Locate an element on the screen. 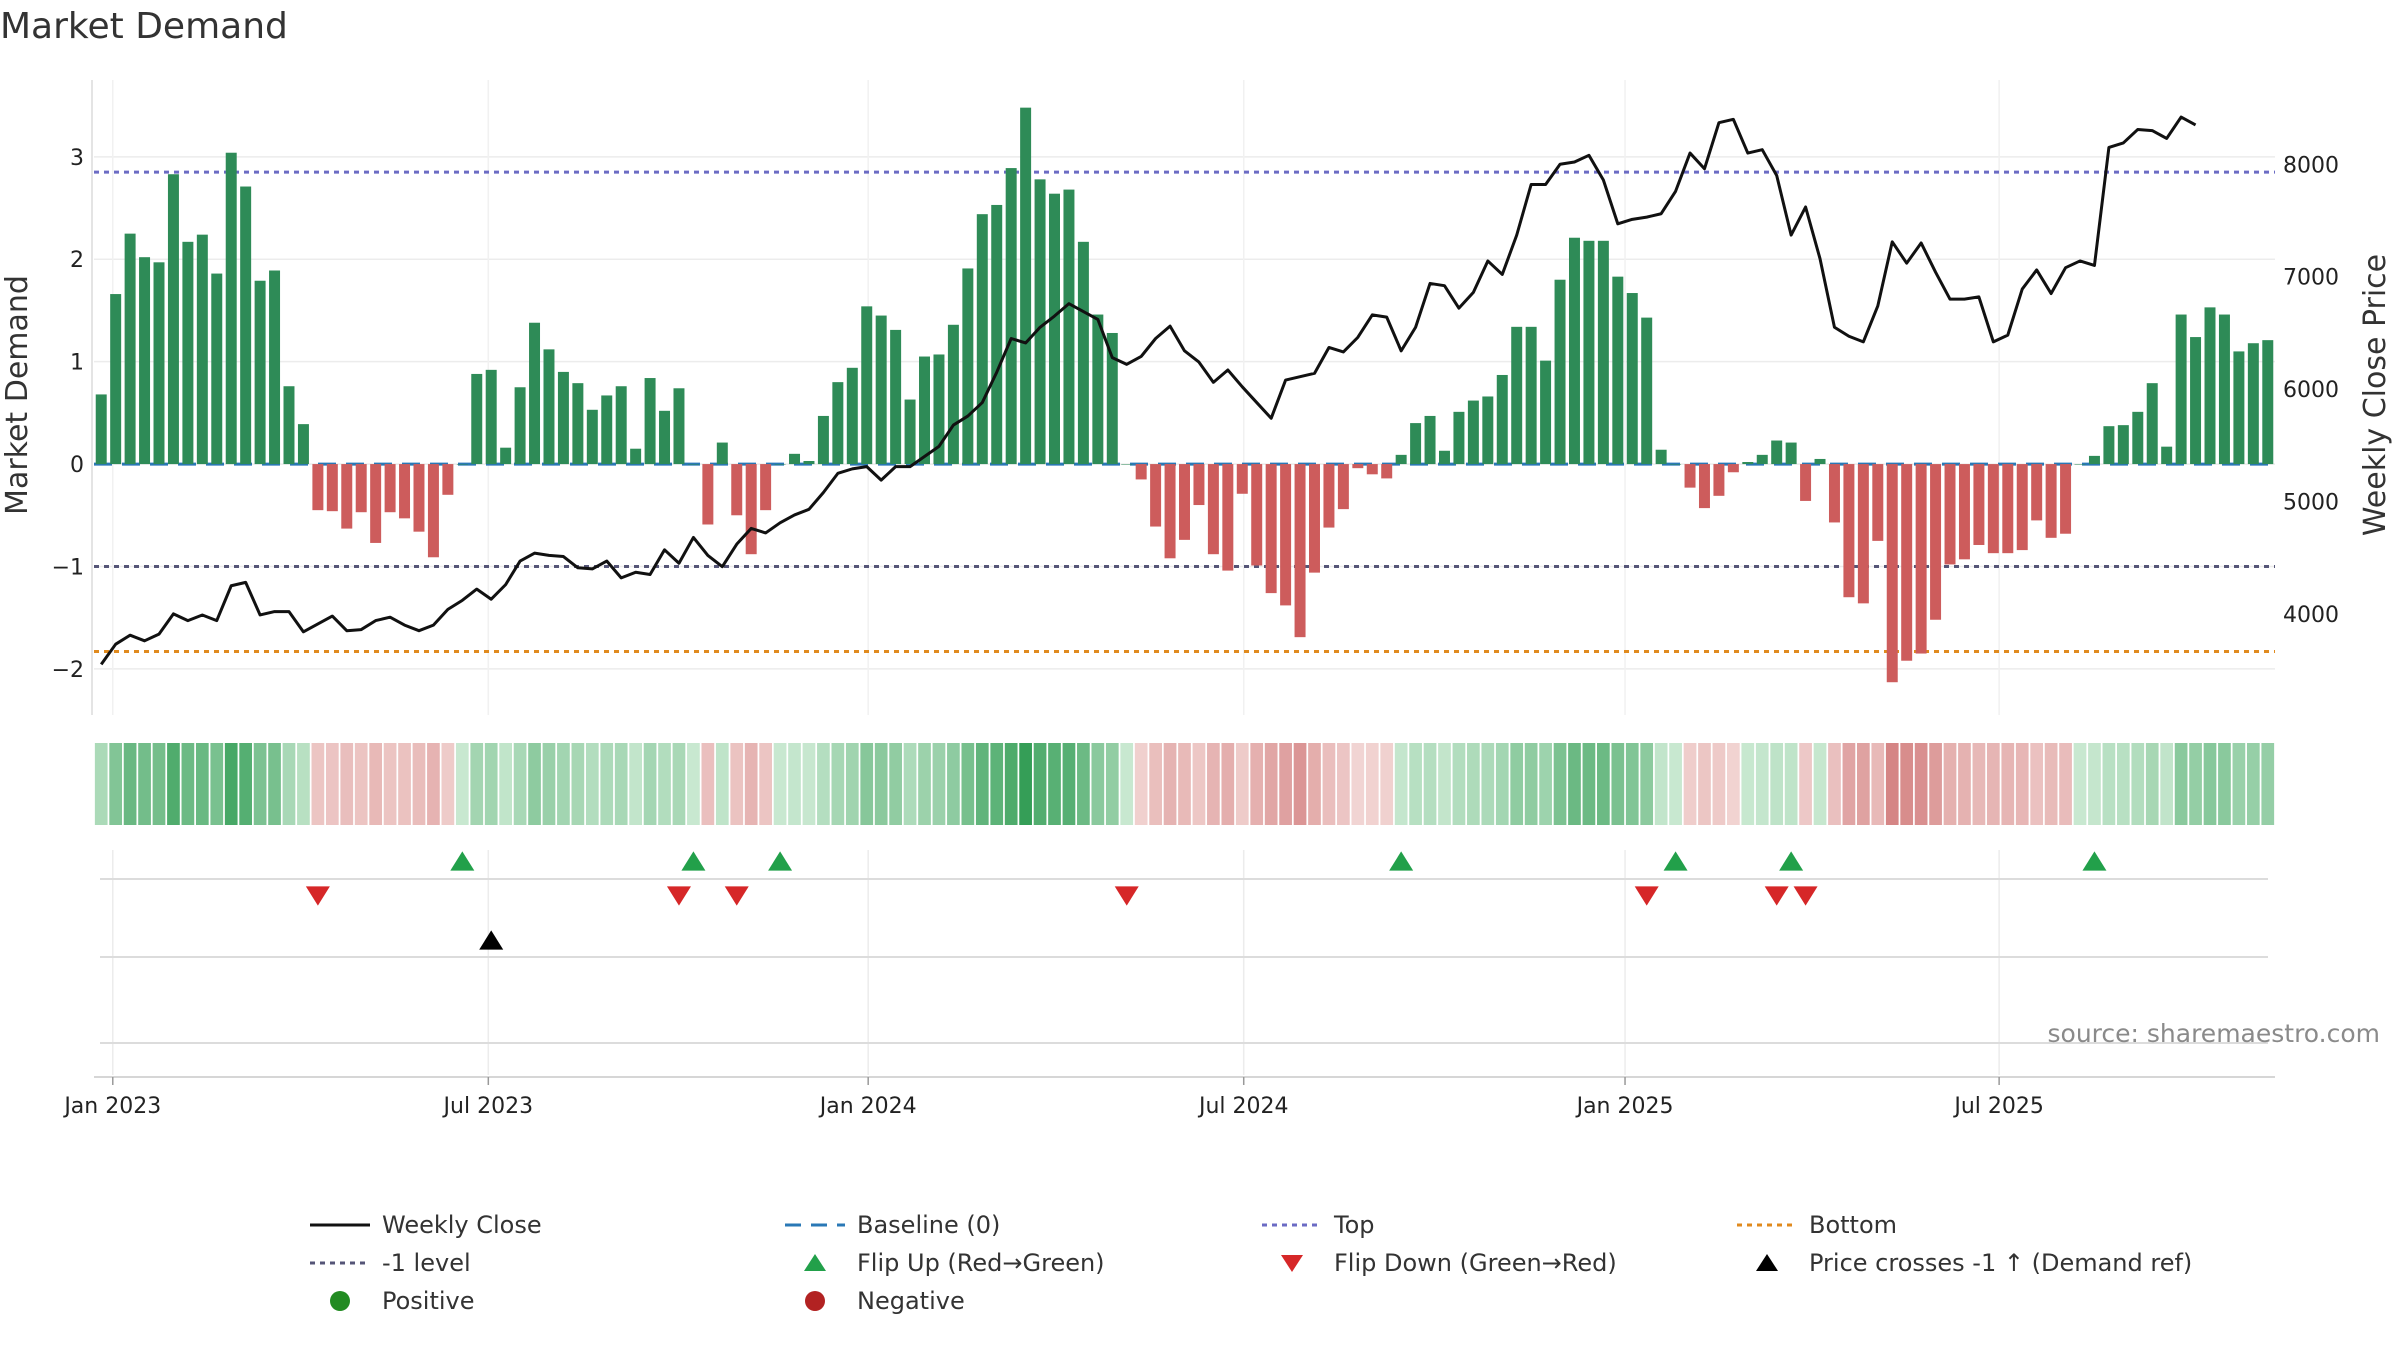  legend-label: Bottom is located at coordinates (1853, 1225).